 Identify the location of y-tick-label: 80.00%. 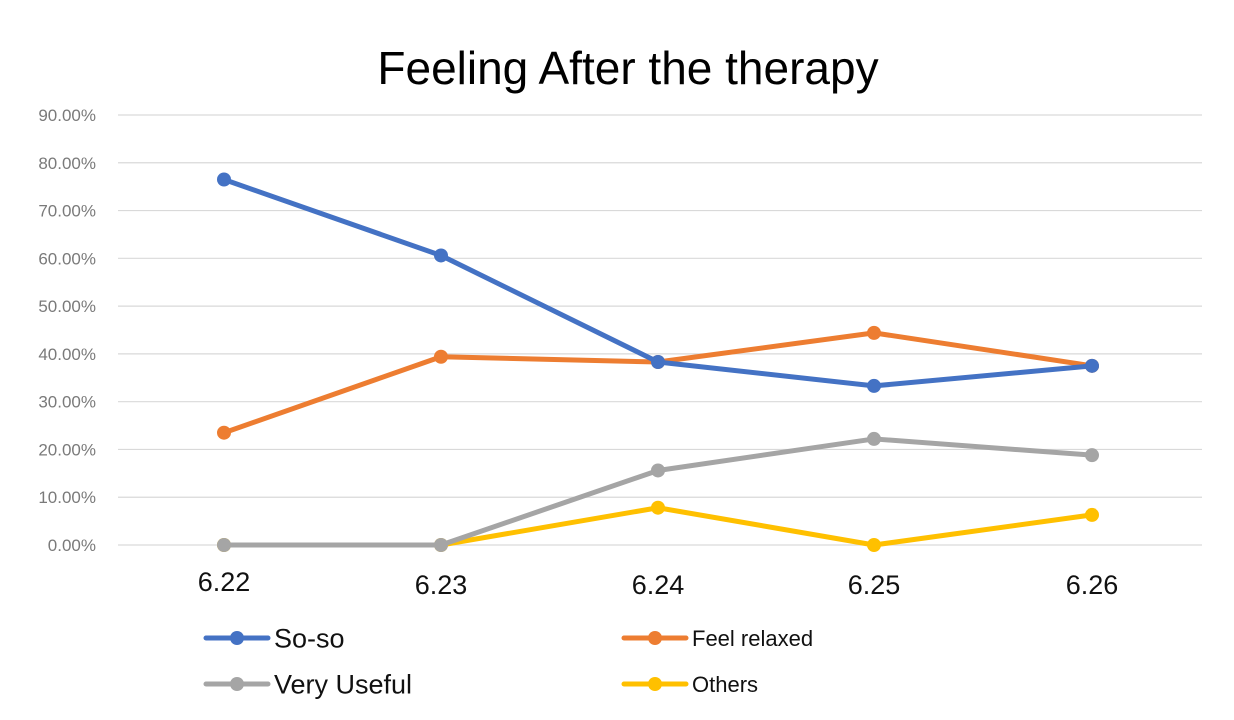
(67, 163).